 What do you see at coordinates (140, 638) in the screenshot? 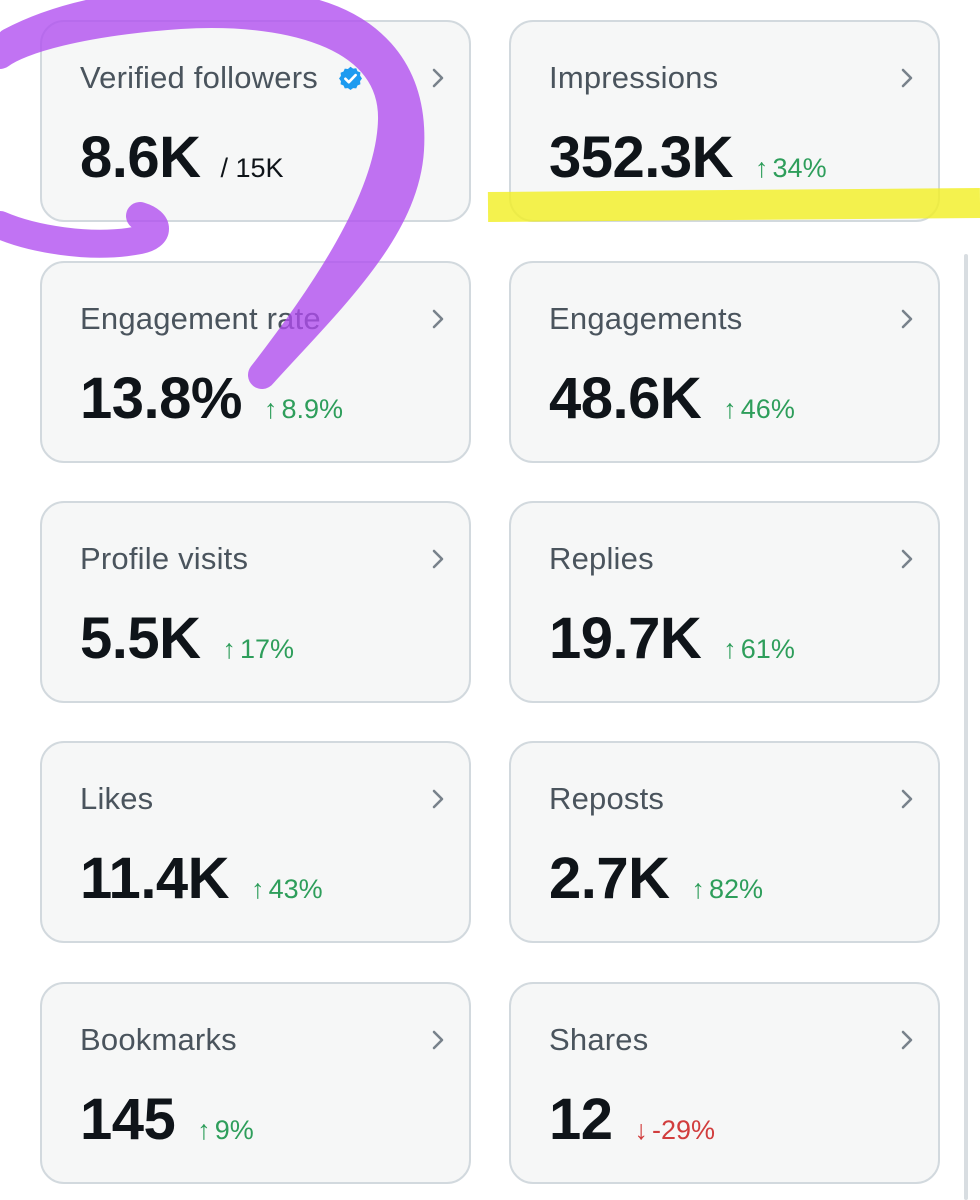
I see `metric-value: 5.5K` at bounding box center [140, 638].